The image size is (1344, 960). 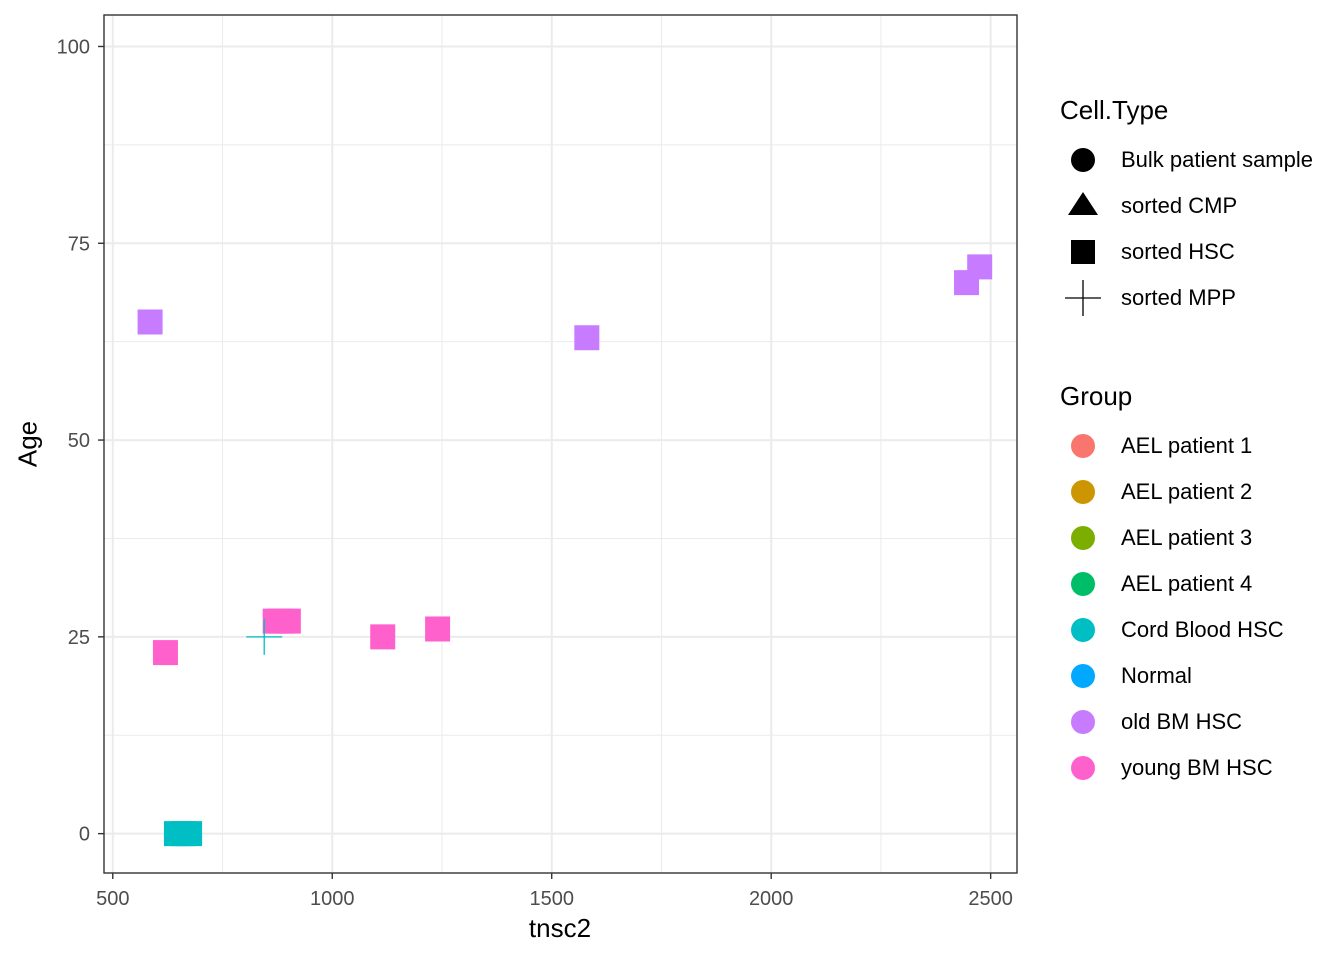 What do you see at coordinates (1178, 297) in the screenshot?
I see `legend-label: sorted MPP` at bounding box center [1178, 297].